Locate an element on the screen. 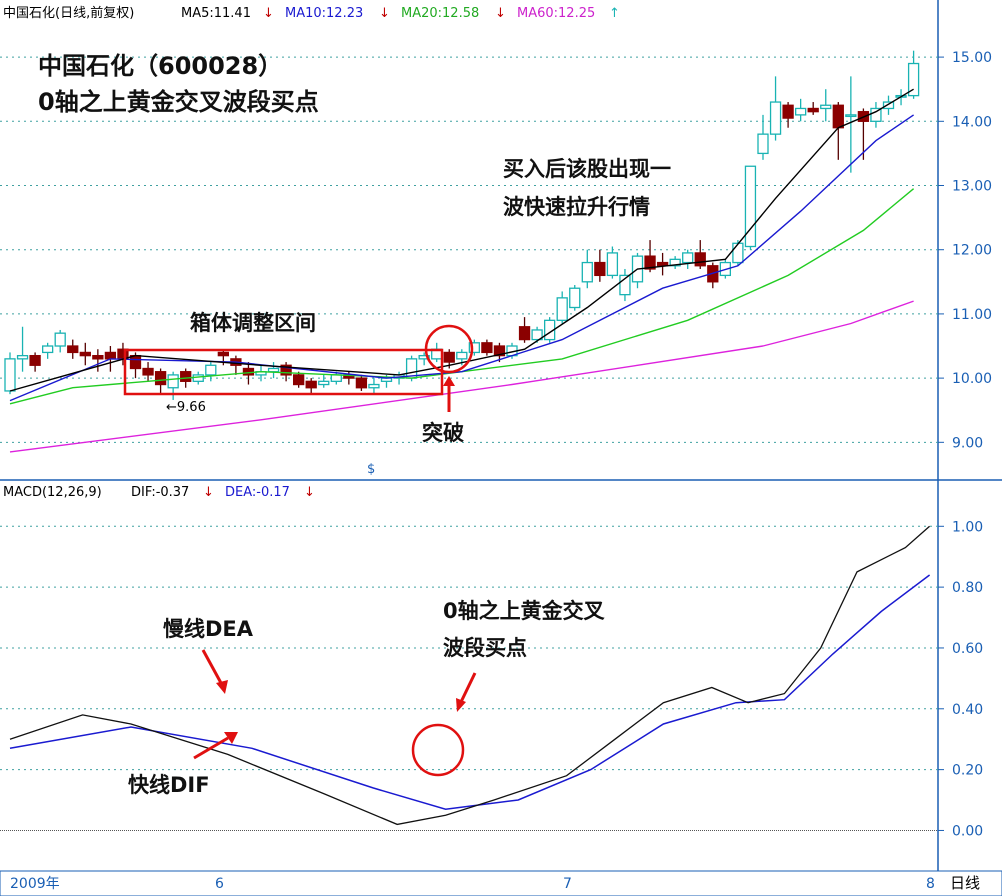 This screenshot has height=896, width=1002. dea-arrow: ↓ is located at coordinates (309, 492).